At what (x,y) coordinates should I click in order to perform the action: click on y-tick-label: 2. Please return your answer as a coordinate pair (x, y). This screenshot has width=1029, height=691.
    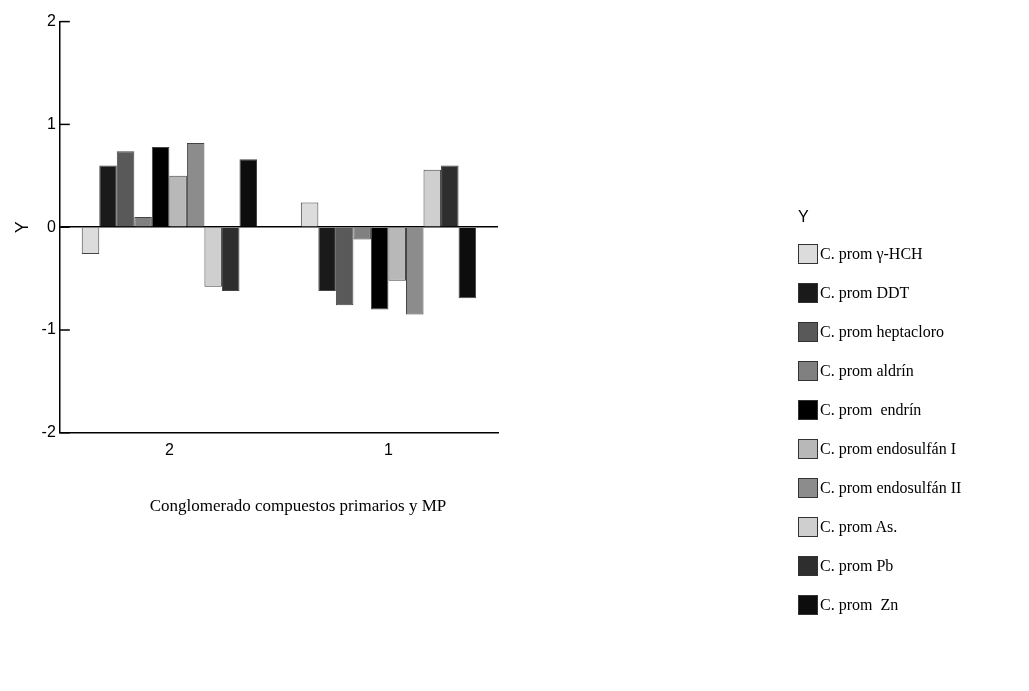
    Looking at the image, I should click on (51, 21).